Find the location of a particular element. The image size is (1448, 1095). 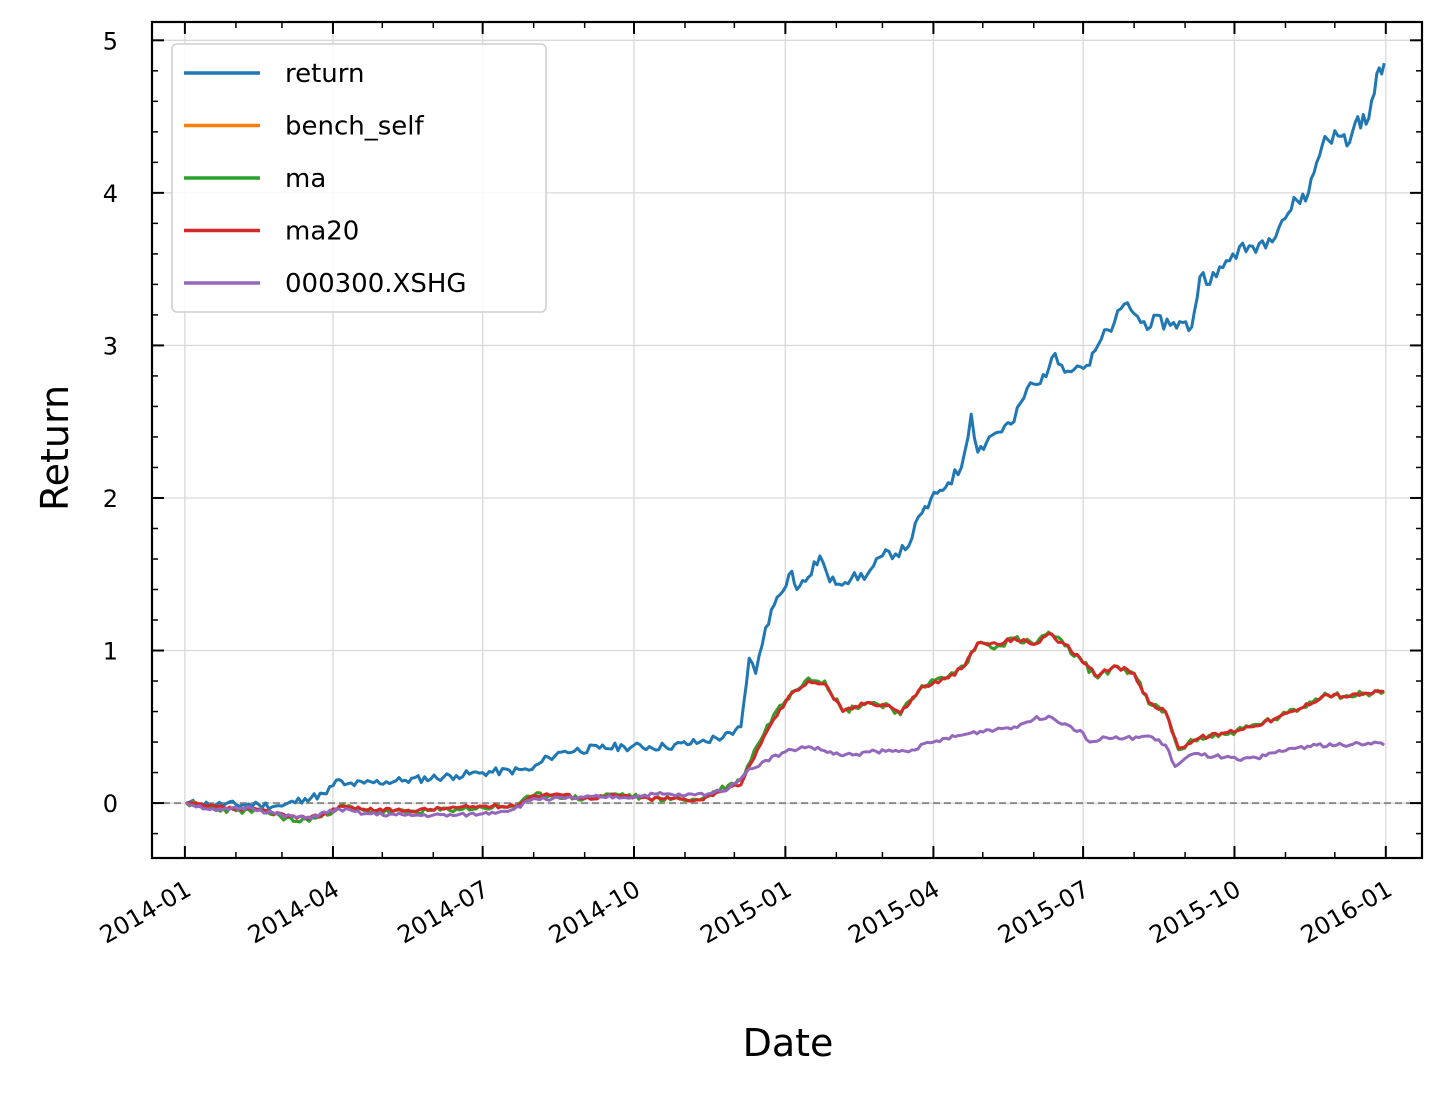

y-tick-label: 5 is located at coordinates (110, 41).